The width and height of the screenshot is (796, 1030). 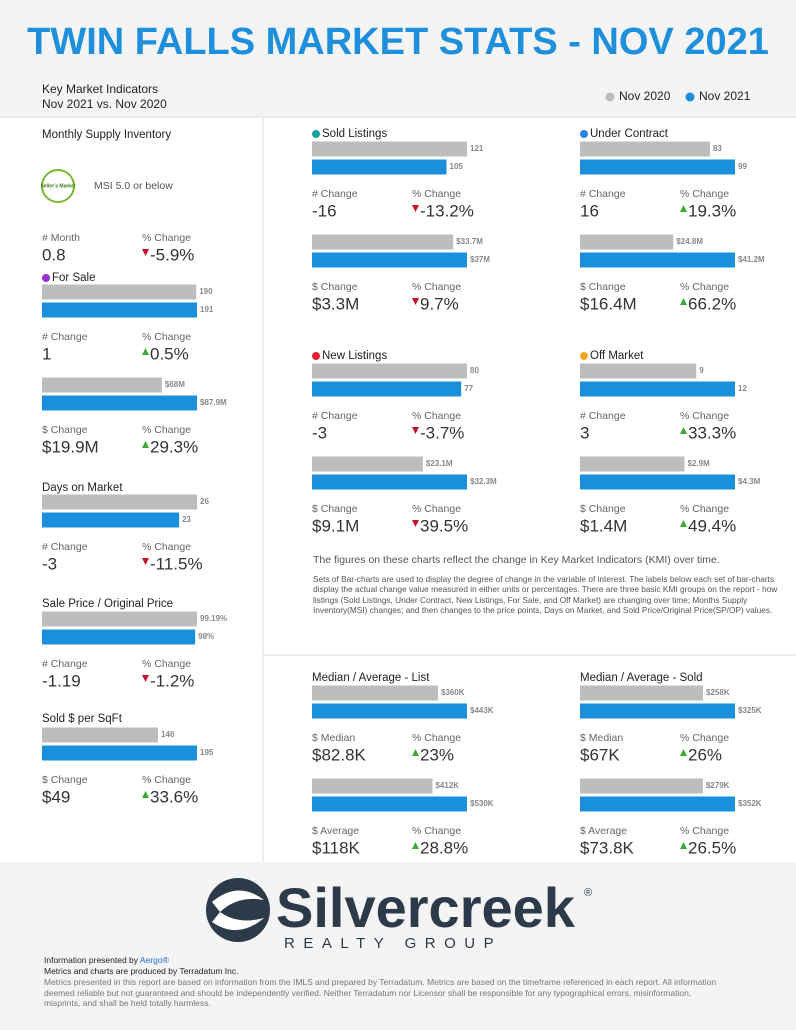 I want to click on legend-label: Nov 2021, so click(x=725, y=96).